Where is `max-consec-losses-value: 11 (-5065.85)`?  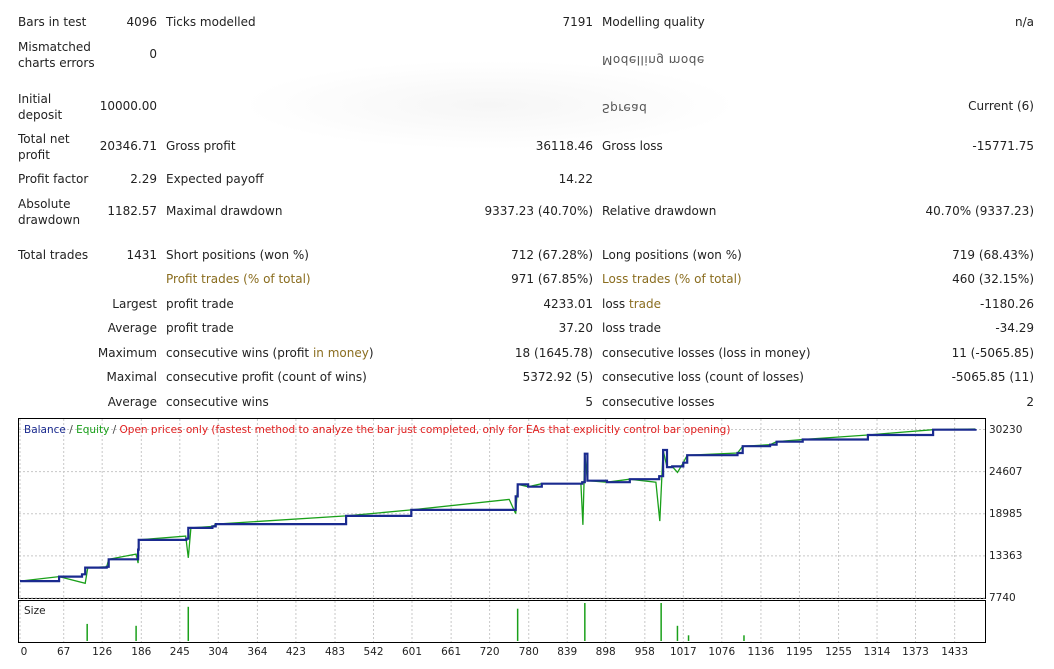 max-consec-losses-value: 11 (-5065.85) is located at coordinates (992, 353).